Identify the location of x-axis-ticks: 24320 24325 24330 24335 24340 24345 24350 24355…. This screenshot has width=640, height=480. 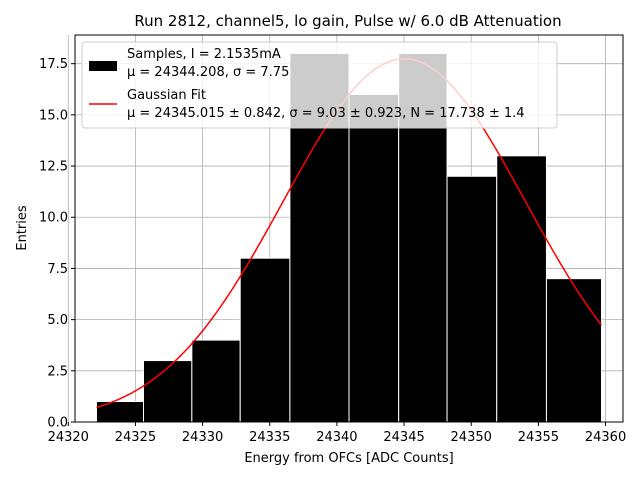
(337, 433).